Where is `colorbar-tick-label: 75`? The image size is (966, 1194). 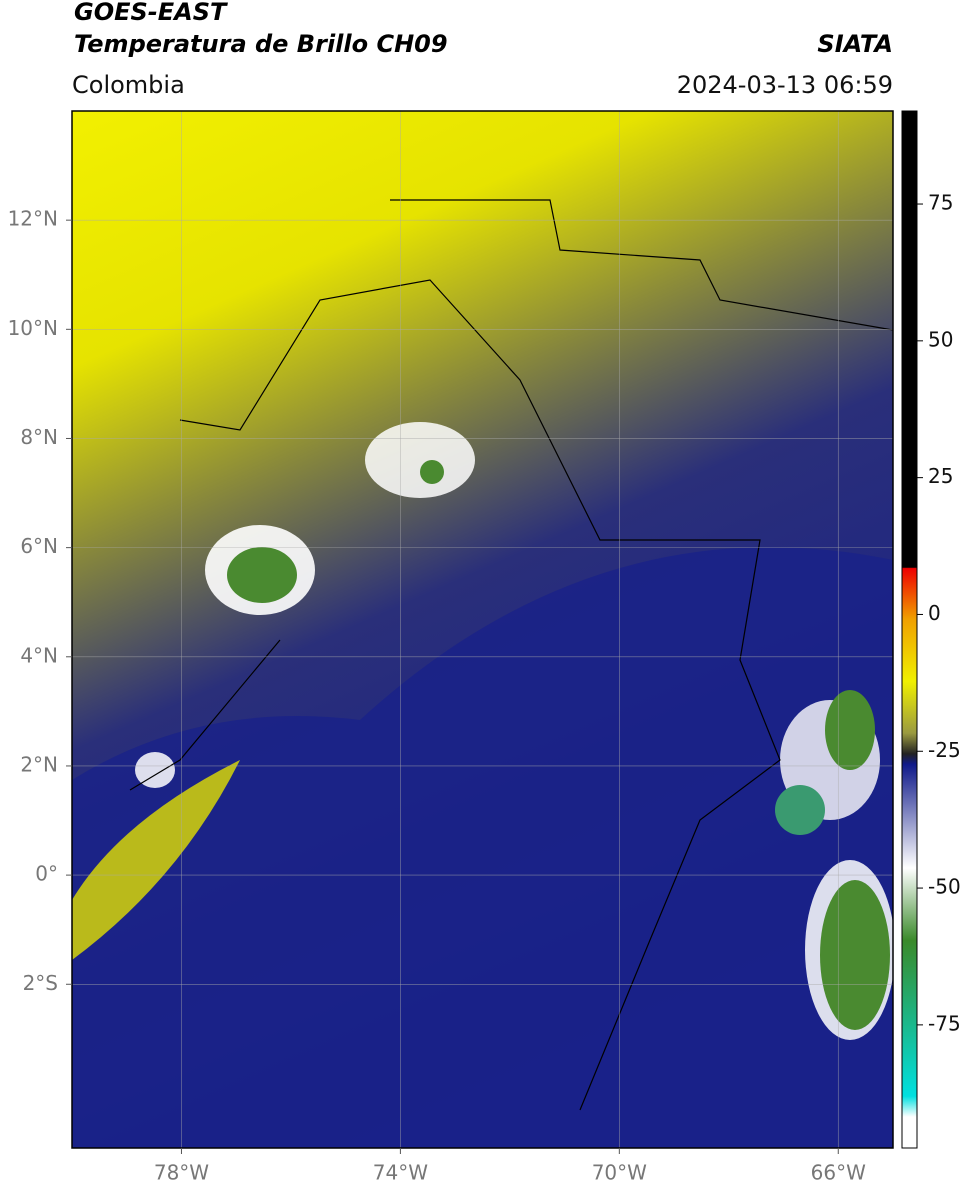
colorbar-tick-label: 75 is located at coordinates (940, 203).